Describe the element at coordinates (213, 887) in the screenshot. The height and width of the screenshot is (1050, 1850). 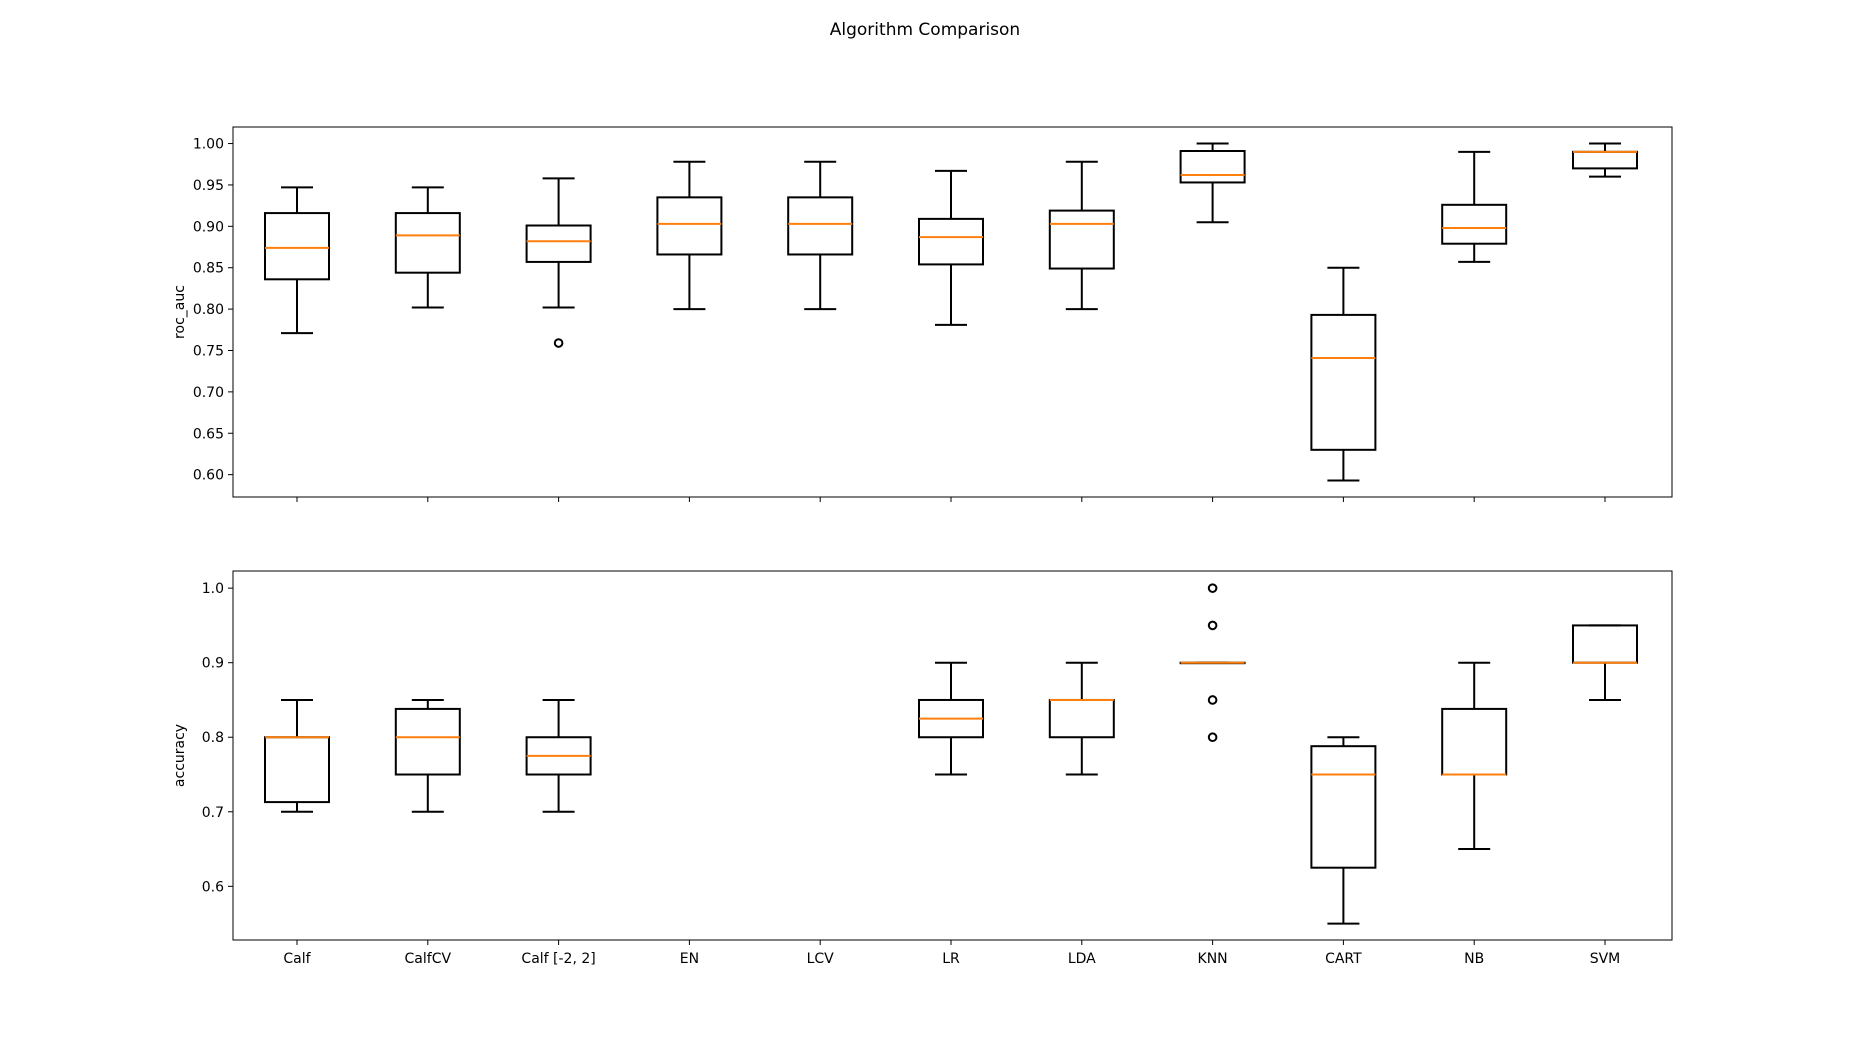
I see `accuracy-ytick-label: 0.6` at that location.